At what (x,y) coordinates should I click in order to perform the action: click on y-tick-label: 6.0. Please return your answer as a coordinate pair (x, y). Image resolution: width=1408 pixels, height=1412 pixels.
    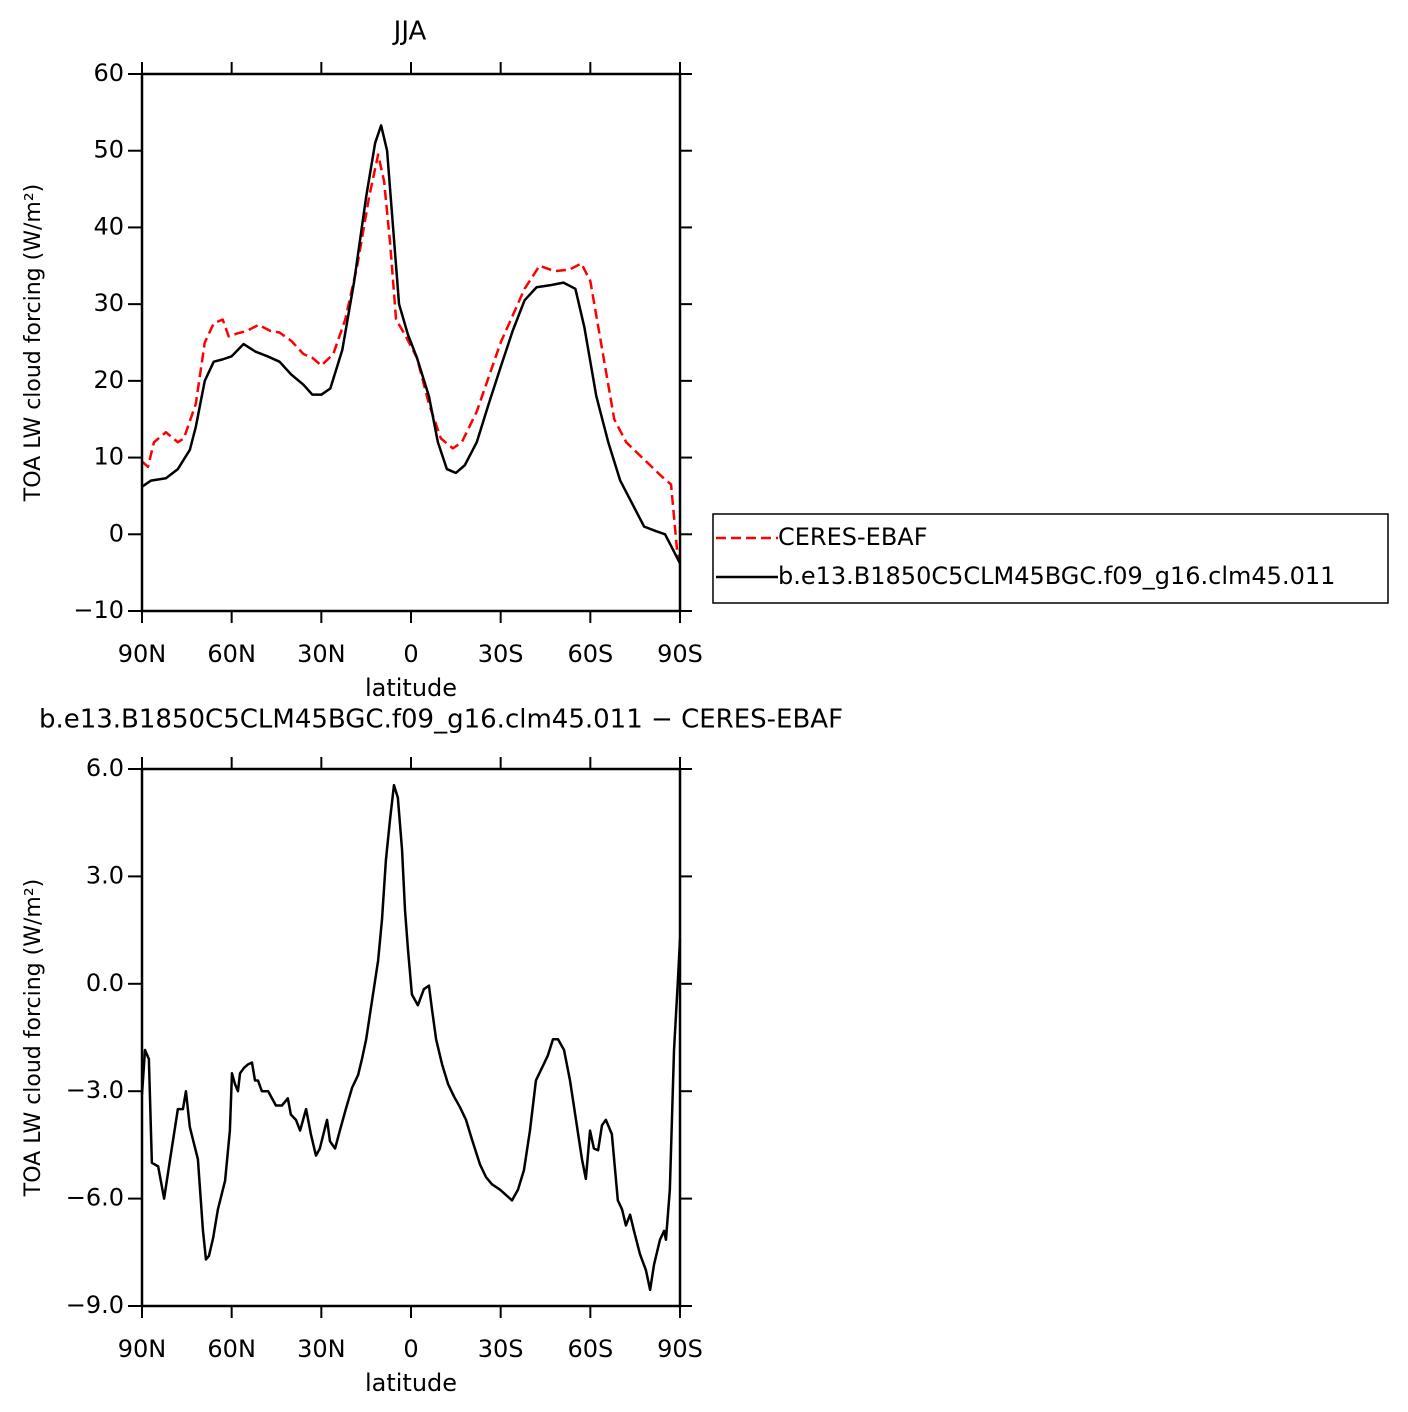
    Looking at the image, I should click on (105, 768).